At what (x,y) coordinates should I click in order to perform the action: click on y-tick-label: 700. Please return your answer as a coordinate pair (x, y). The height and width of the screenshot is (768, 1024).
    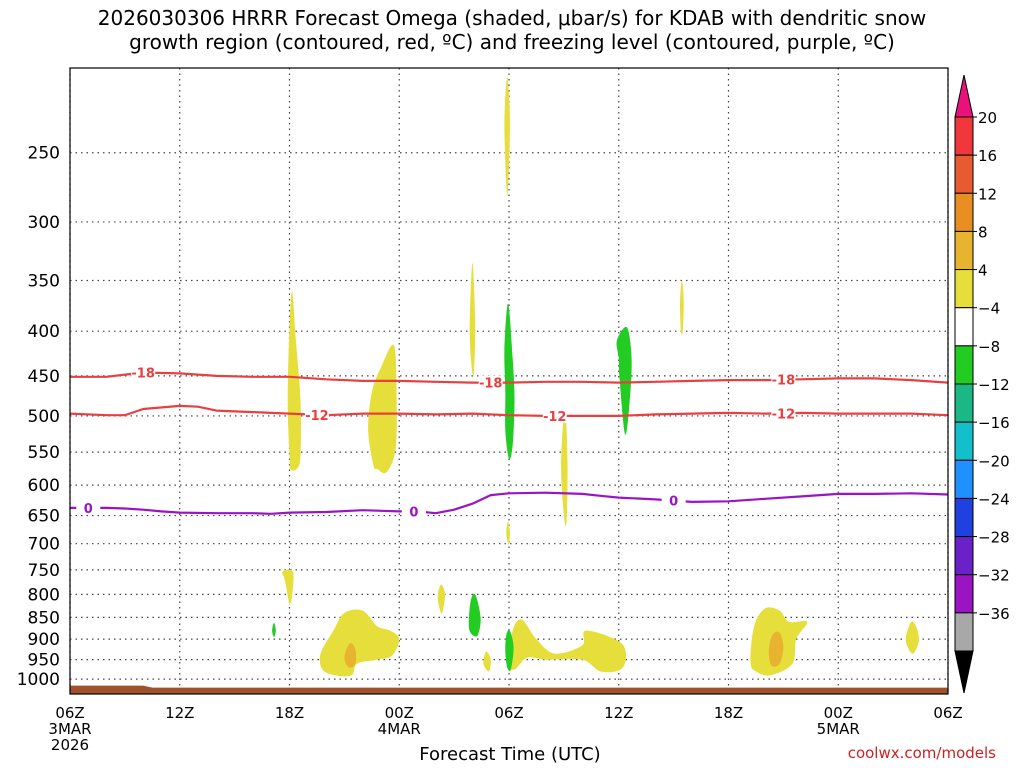
    Looking at the image, I should click on (44, 545).